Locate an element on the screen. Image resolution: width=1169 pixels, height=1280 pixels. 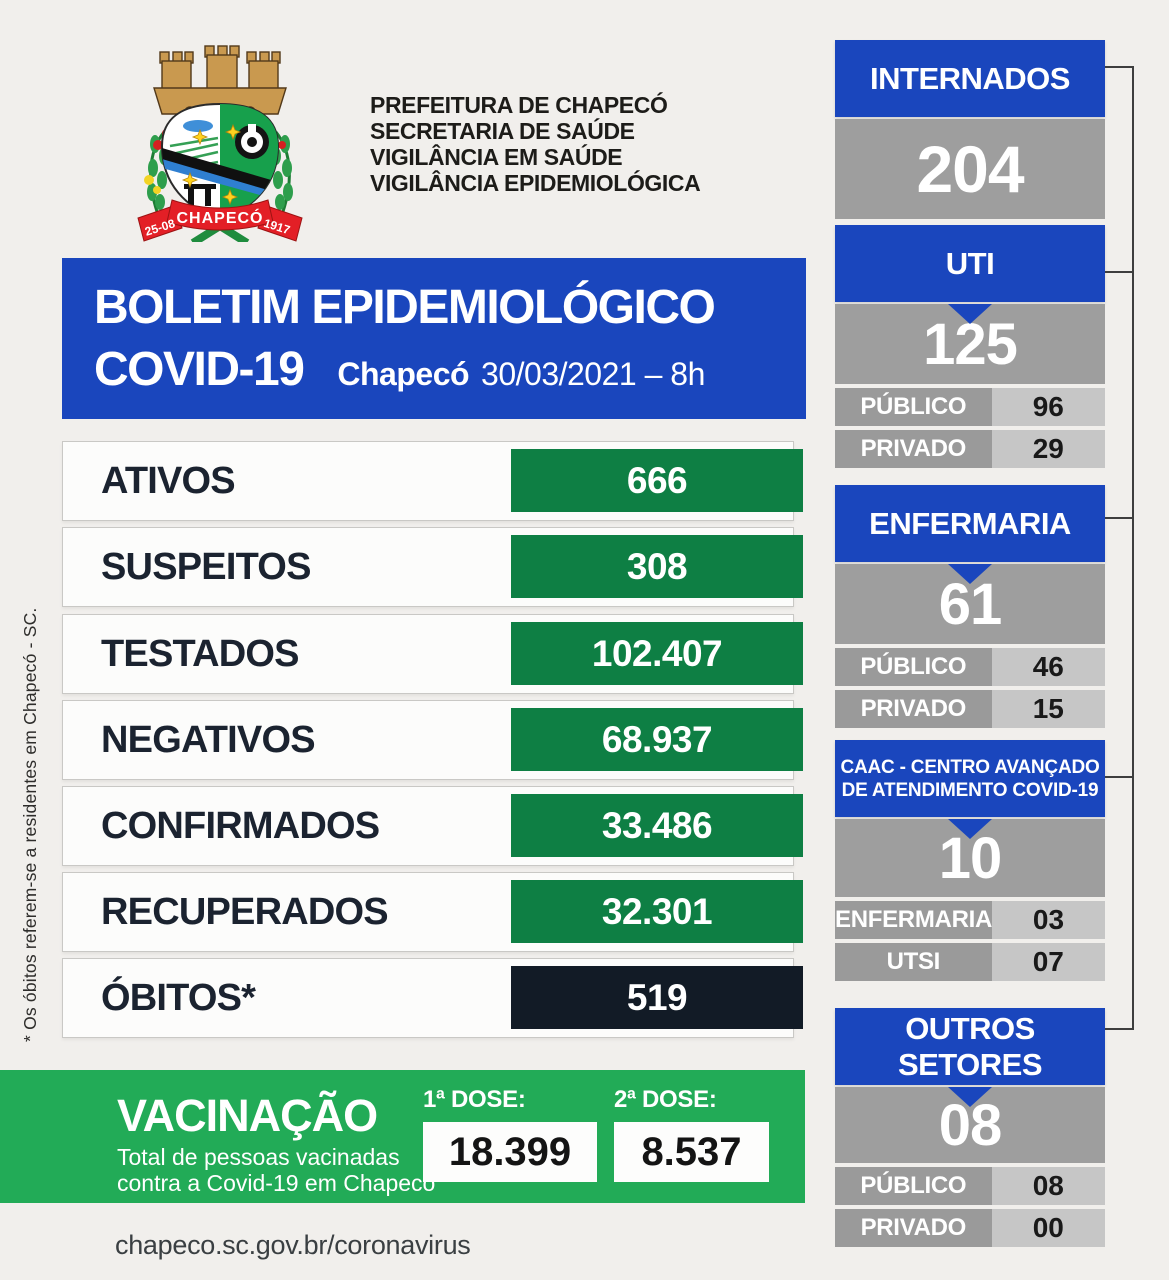
dose1-value: 18.399 is located at coordinates (510, 1152).